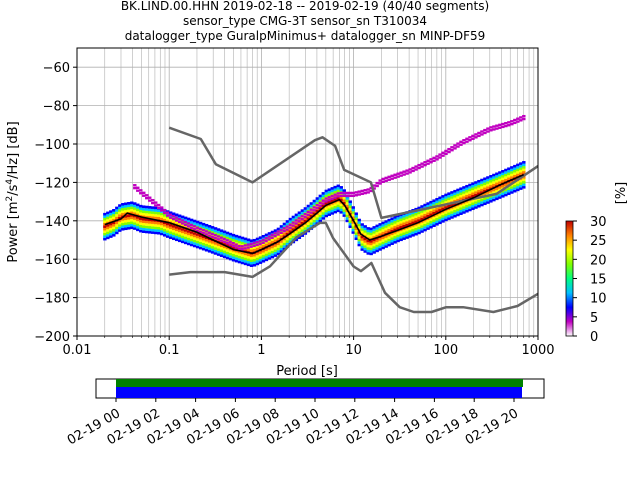 The height and width of the screenshot is (480, 640). What do you see at coordinates (55, 203) in the screenshot?
I see `y-axis-ticks: −200−180−160−140−120−100−80−60` at bounding box center [55, 203].